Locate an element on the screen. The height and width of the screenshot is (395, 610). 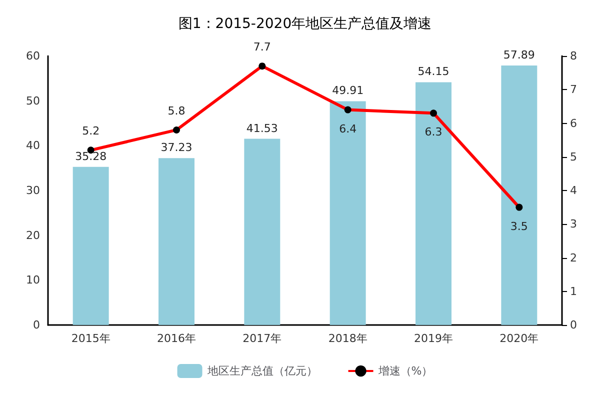
data-label: 54.15 is located at coordinates (434, 71).